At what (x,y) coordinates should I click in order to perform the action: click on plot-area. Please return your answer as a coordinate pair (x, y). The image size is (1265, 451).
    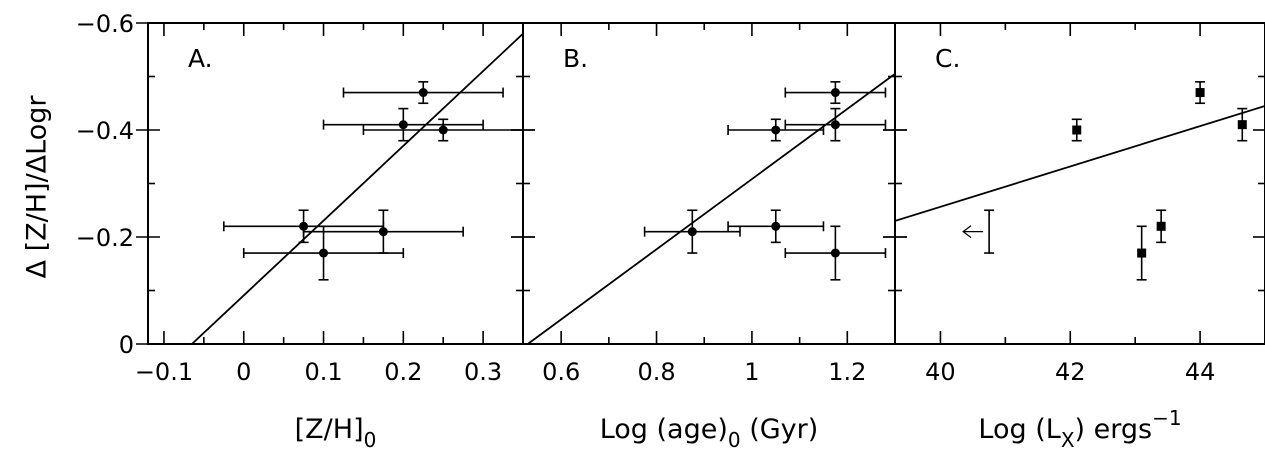
    Looking at the image, I should click on (1080, 181).